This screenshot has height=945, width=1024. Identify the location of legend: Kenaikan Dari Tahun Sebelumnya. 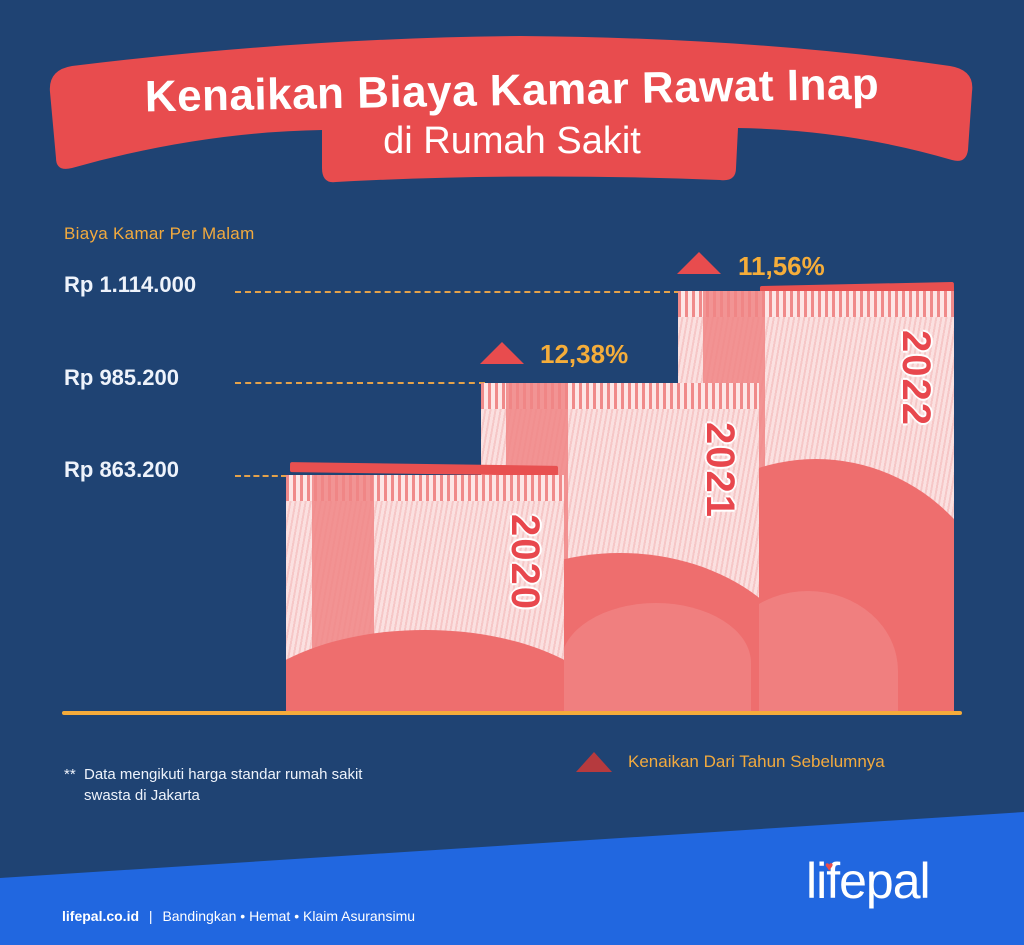
(730, 762).